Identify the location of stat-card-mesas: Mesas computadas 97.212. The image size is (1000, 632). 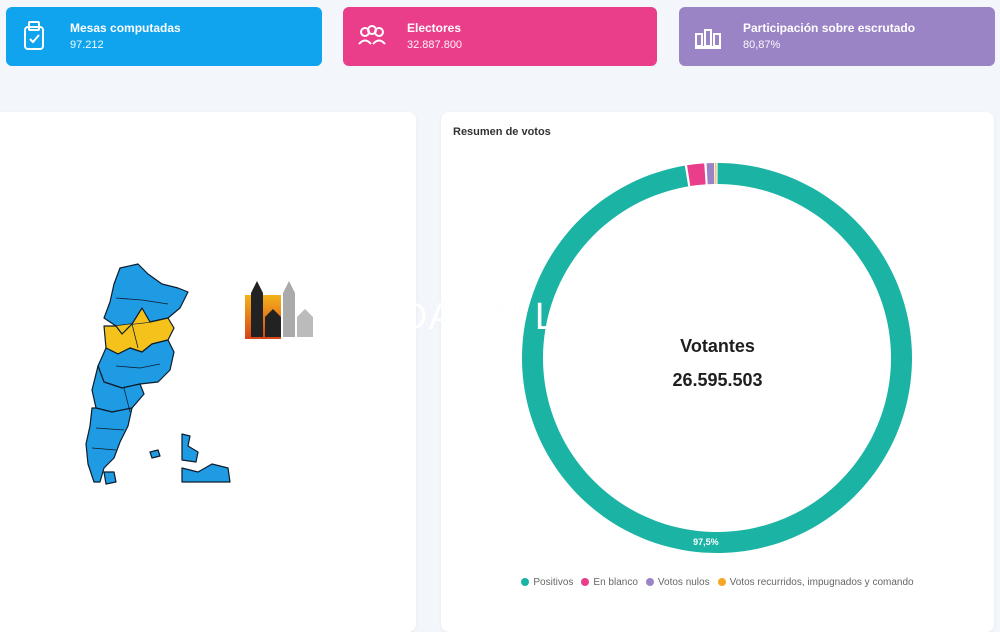
(164, 36).